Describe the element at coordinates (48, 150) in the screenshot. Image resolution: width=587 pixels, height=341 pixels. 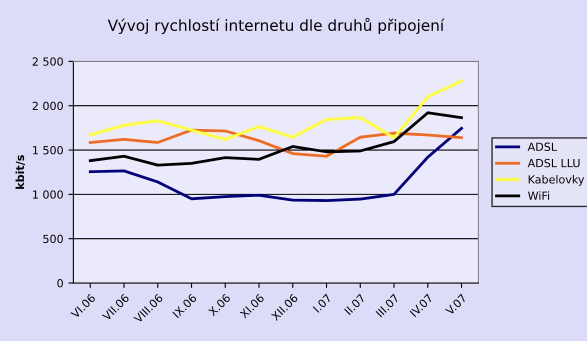
I see `y-tick-label: 1 500` at that location.